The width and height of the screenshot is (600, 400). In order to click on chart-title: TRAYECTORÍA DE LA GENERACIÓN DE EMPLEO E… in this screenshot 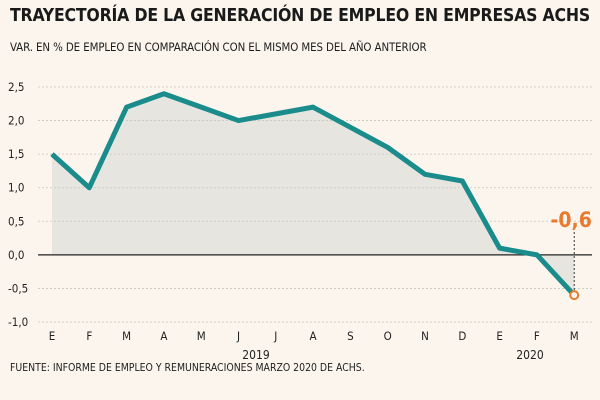, I will do `click(300, 16)`.